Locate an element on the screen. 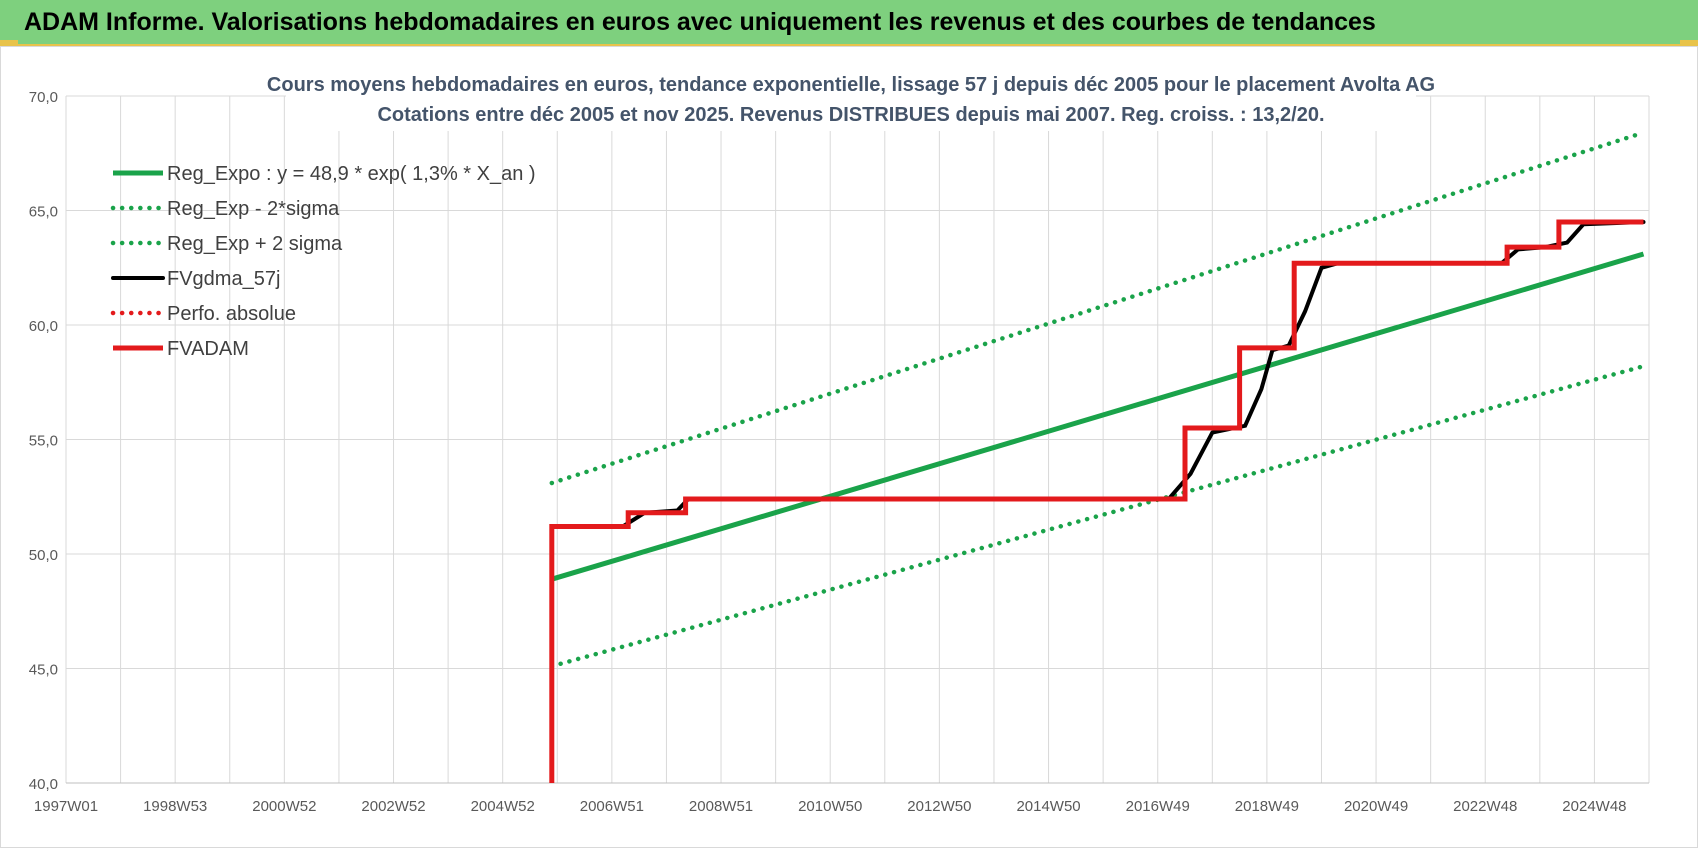  x-tick-label: 2016W49 is located at coordinates (1158, 806).